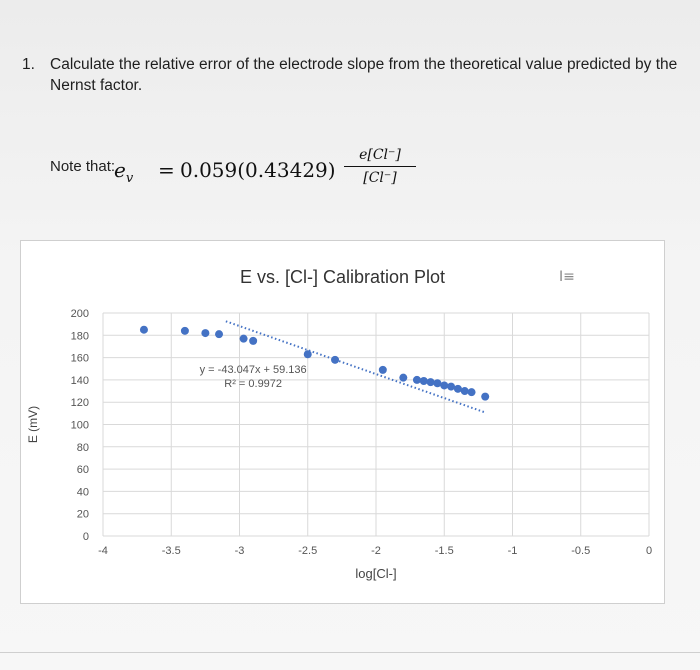  Describe the element at coordinates (33, 424) in the screenshot. I see `y-axis-label: E (mV)` at that location.